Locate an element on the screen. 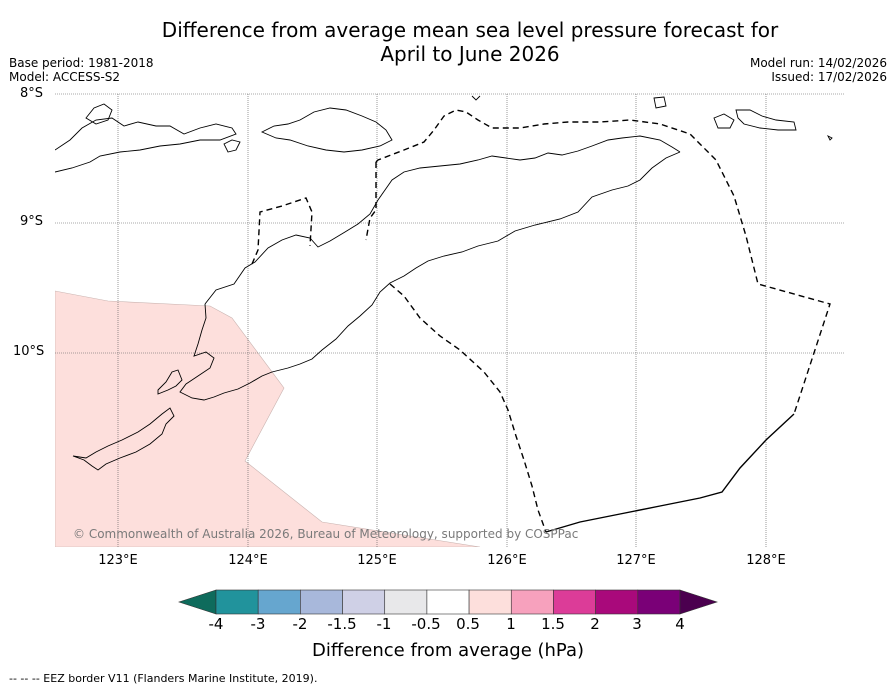 The width and height of the screenshot is (896, 690). lat-label-8s: 8°S is located at coordinates (32, 93).